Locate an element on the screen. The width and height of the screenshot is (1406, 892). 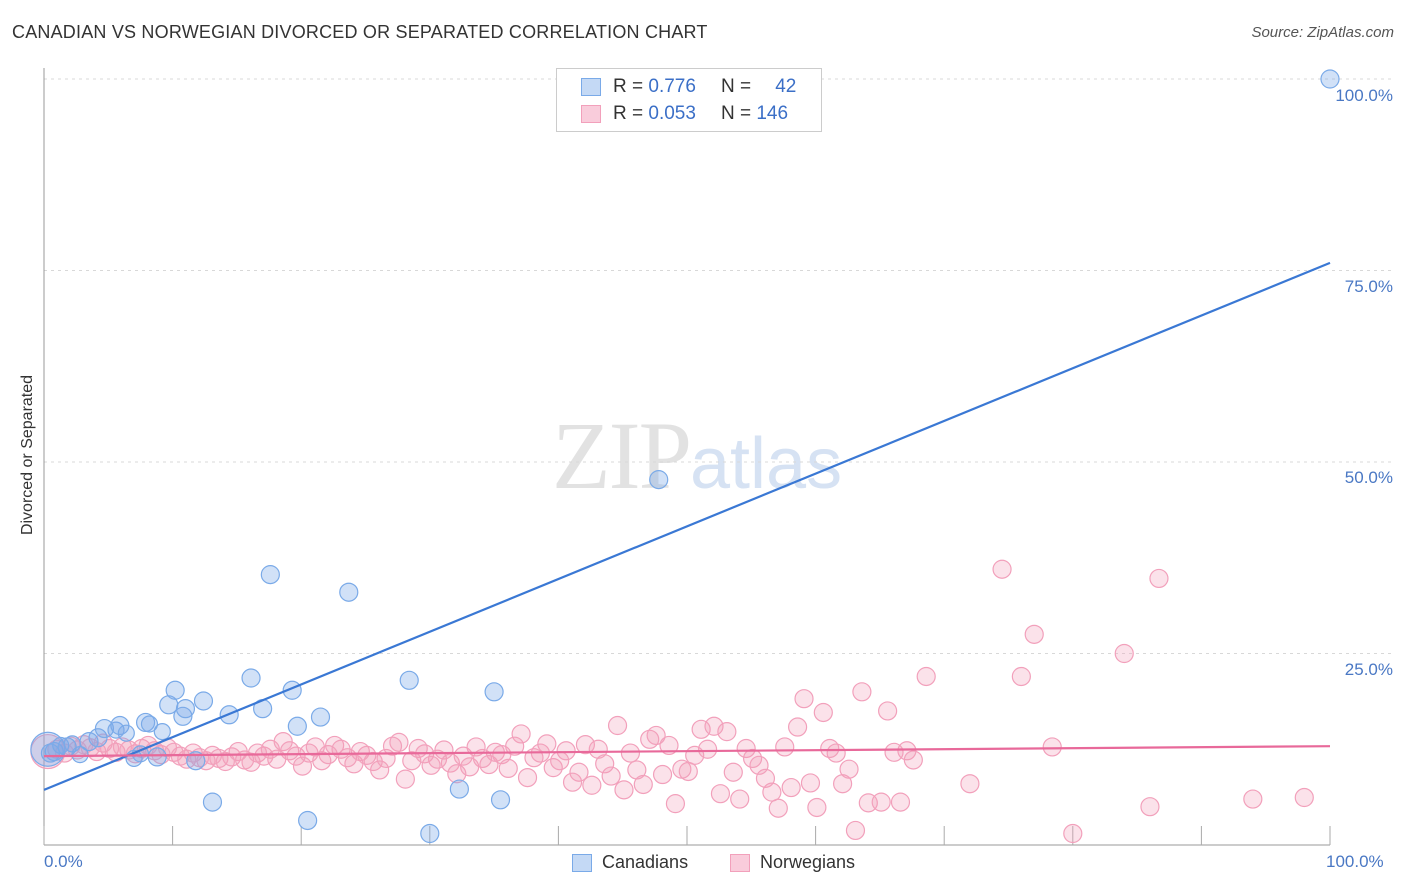
watermark-atlas: atlas is located at coordinates (766, 464).